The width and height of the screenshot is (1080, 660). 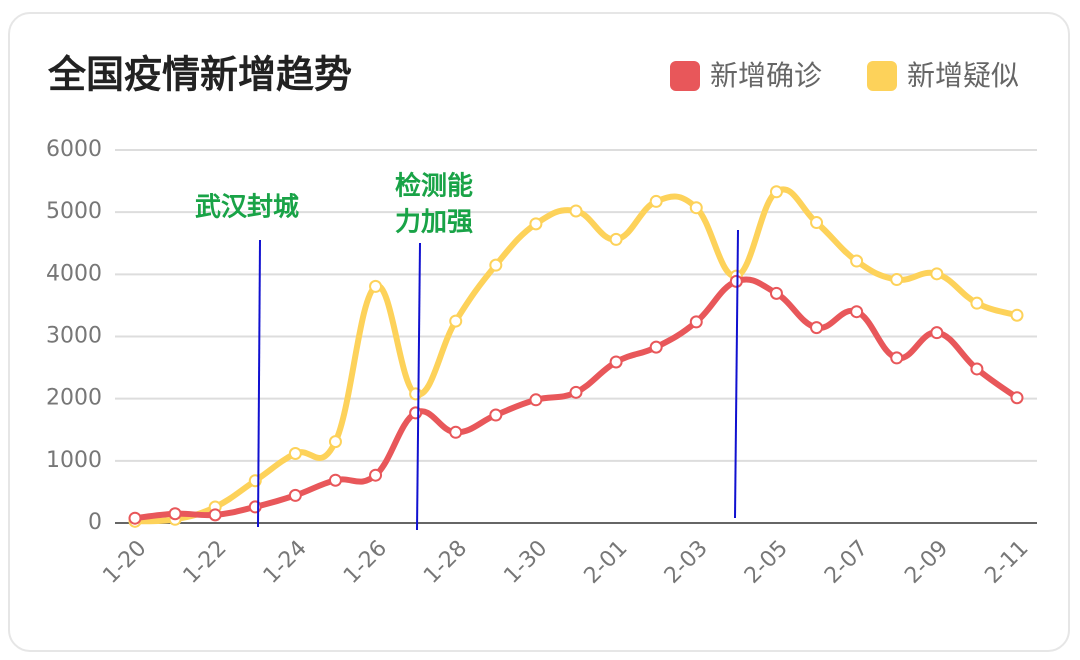 I want to click on x-tick-label: 2-11, so click(x=1006, y=562).